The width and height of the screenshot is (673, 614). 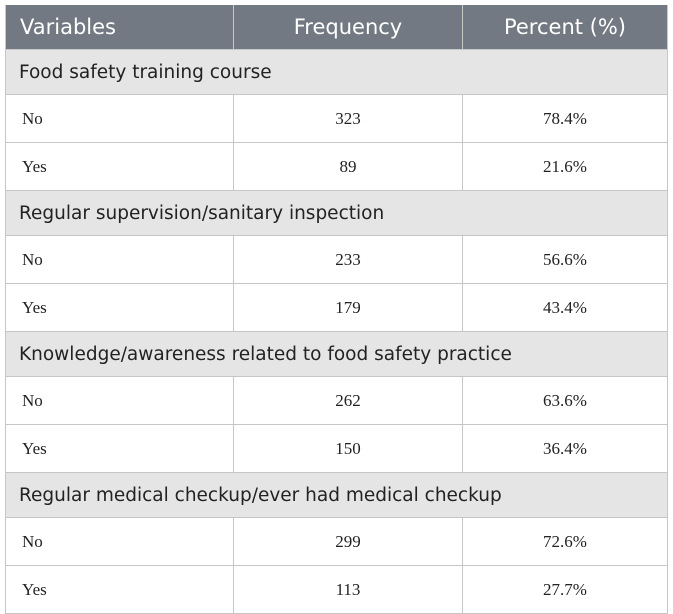 I want to click on section-title: Food safety training course, so click(x=336, y=72).